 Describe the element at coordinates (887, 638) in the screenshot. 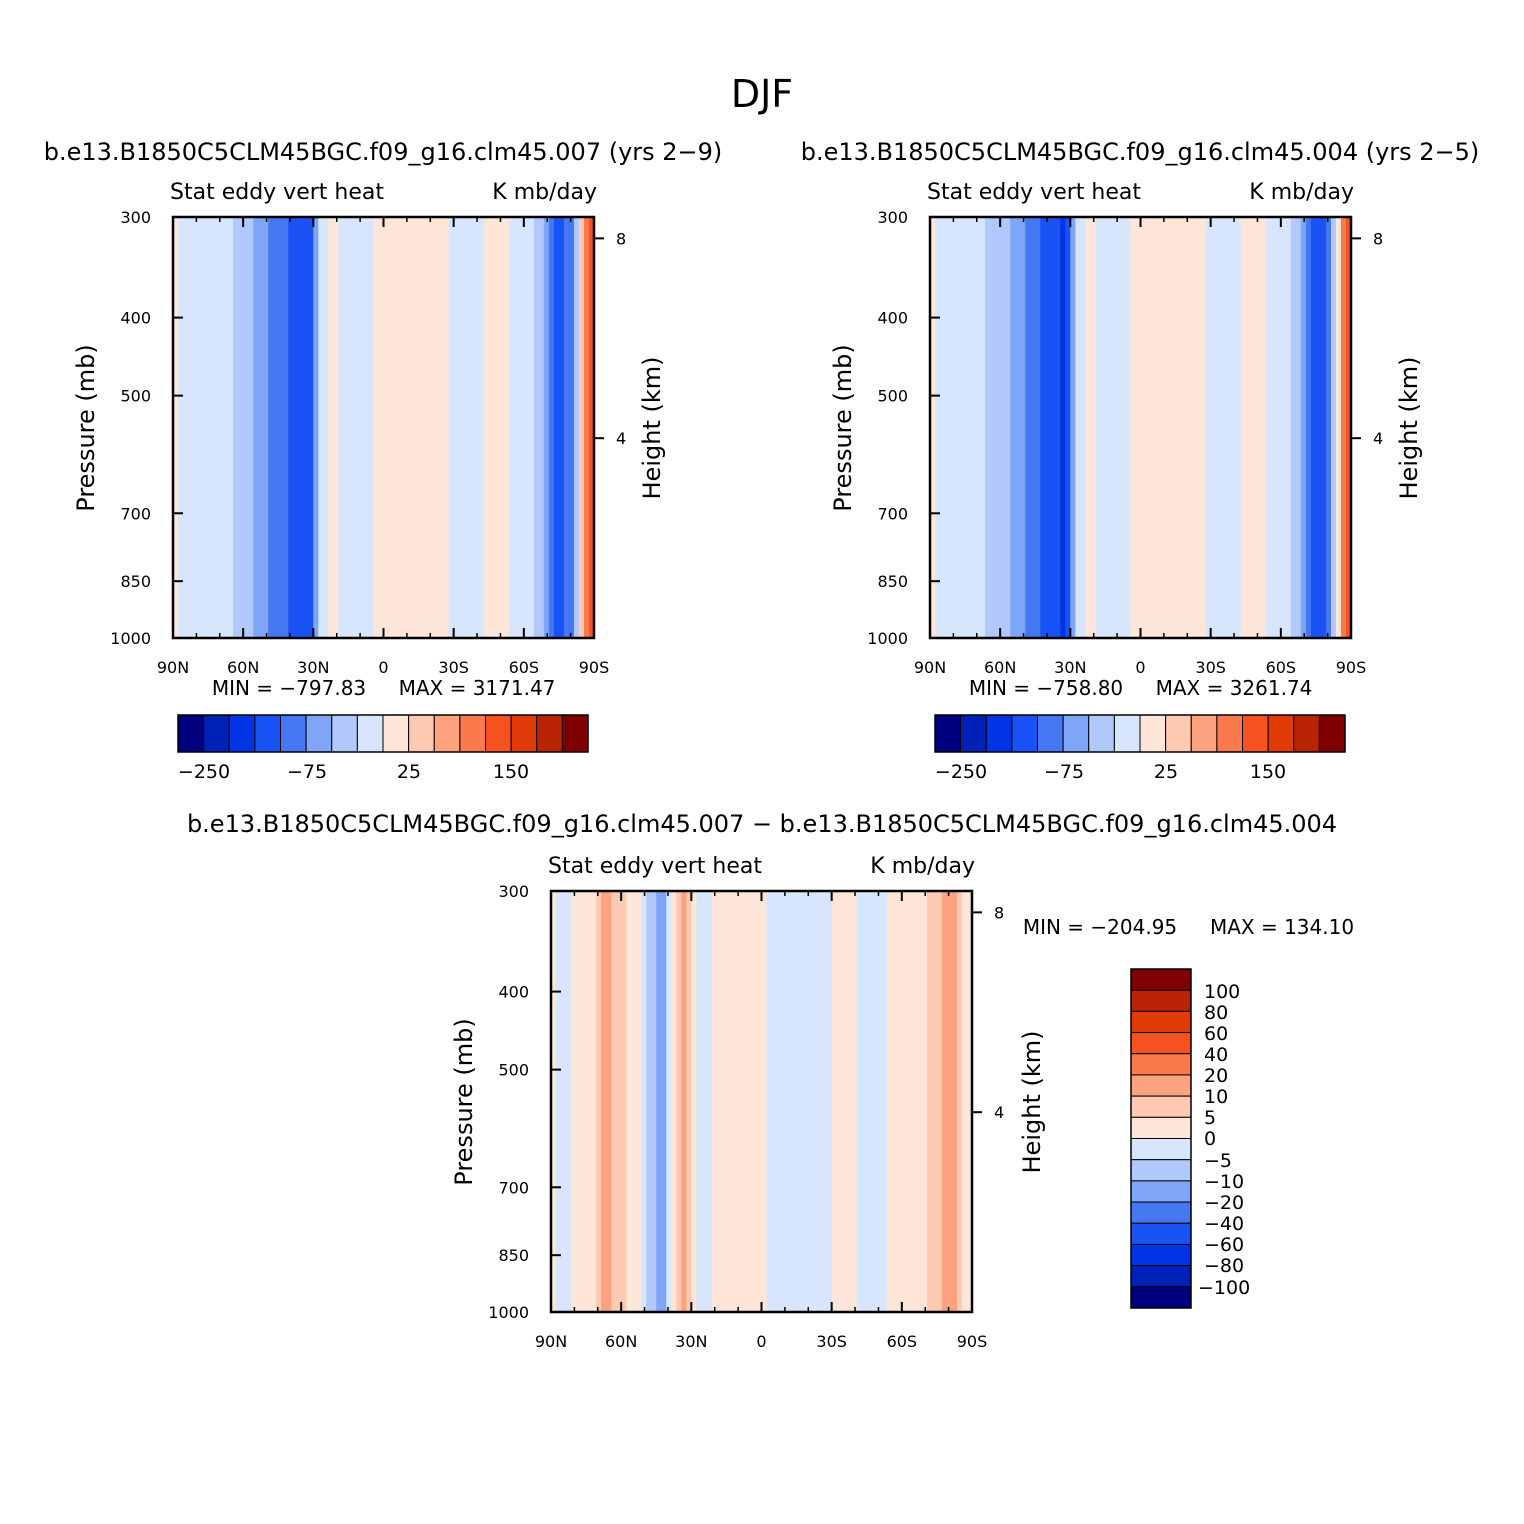

I see `y-tick-label: 1000` at that location.